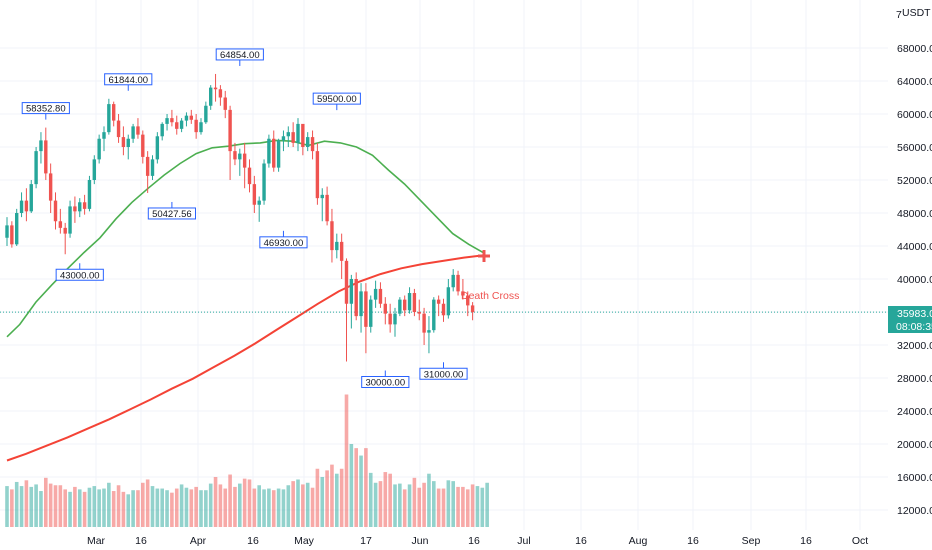  Describe the element at coordinates (899, 15) in the screenshot. I see `price-axis-top-tick: 7` at that location.